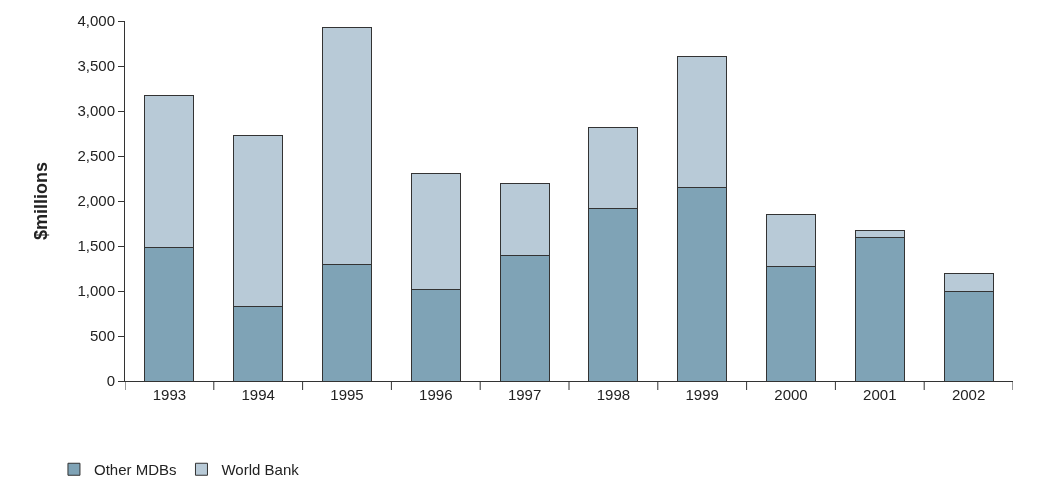 The width and height of the screenshot is (1038, 498). I want to click on x-tick-label: 1993, so click(169, 394).